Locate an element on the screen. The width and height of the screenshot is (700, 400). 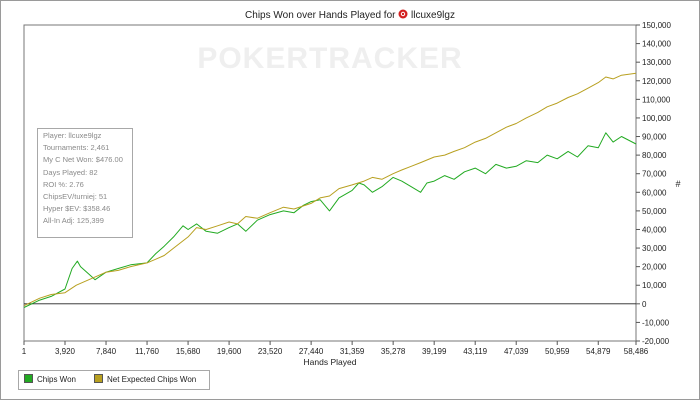
y-tick-label: 40,000 is located at coordinates (654, 229).